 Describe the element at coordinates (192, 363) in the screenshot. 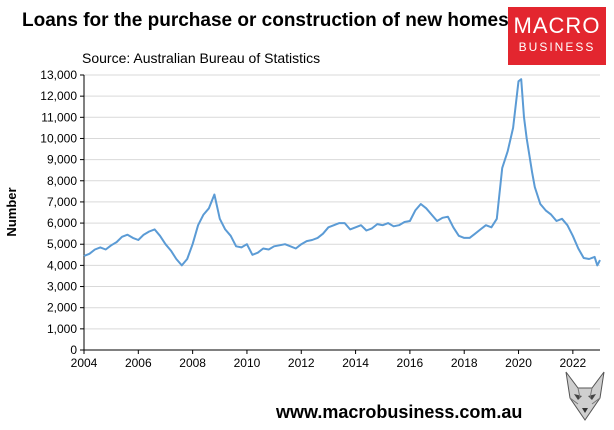

I see `x-tick-label: 2008` at that location.